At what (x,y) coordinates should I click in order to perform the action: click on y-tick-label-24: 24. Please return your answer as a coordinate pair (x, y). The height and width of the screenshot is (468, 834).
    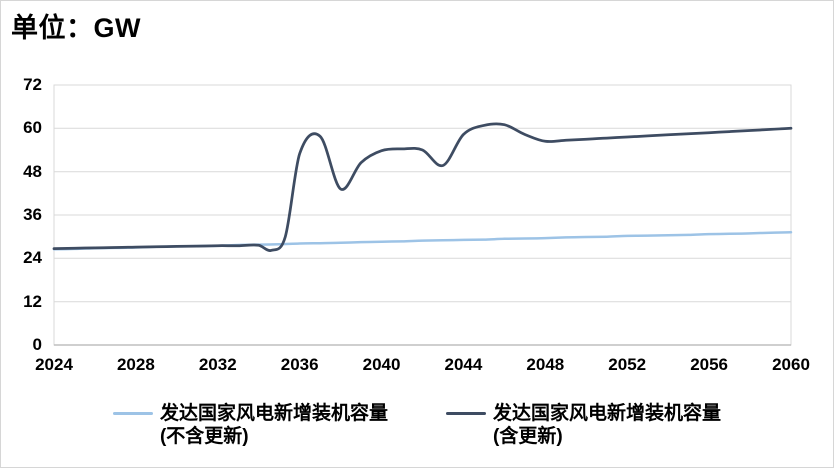
    Looking at the image, I should click on (32, 258).